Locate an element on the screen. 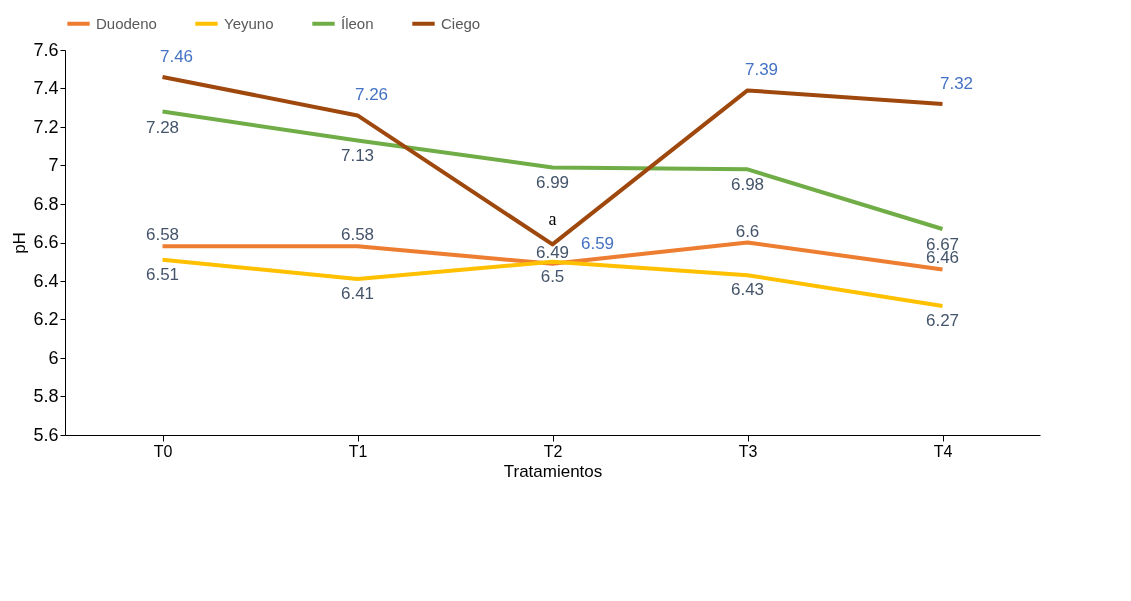 The width and height of the screenshot is (1131, 601). x-axis-title: Tratamientos is located at coordinates (553, 471).